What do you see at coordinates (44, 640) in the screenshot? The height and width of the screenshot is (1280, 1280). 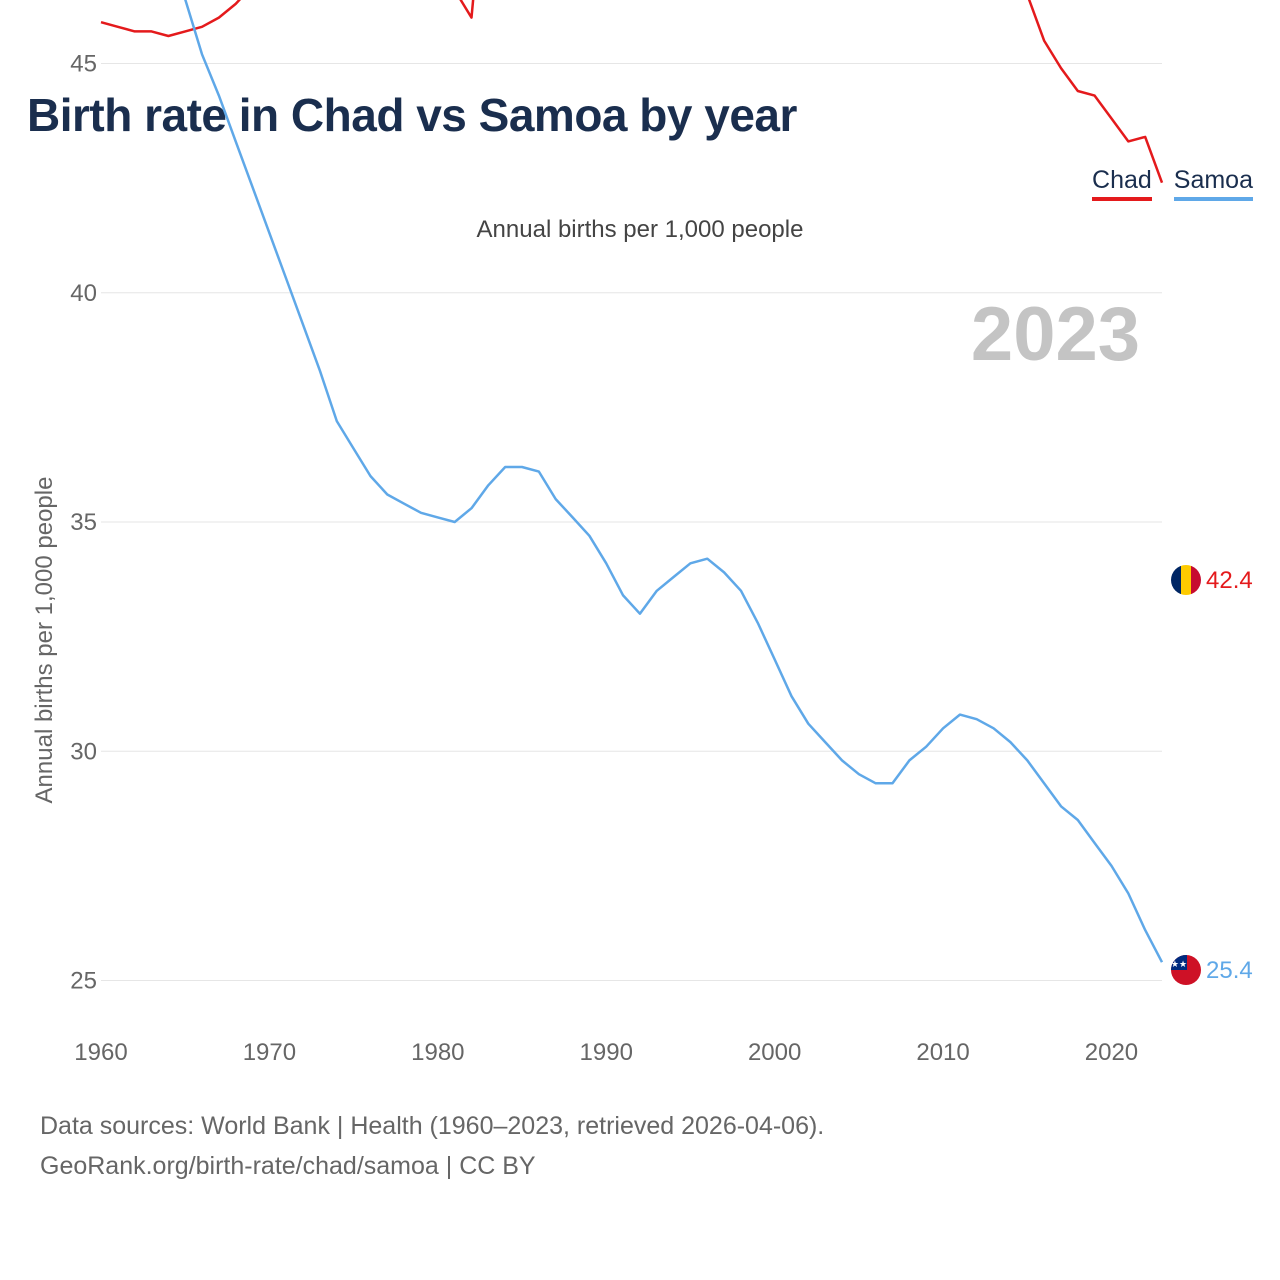 I see `y-axis-label: Annual births per 1,000 people` at bounding box center [44, 640].